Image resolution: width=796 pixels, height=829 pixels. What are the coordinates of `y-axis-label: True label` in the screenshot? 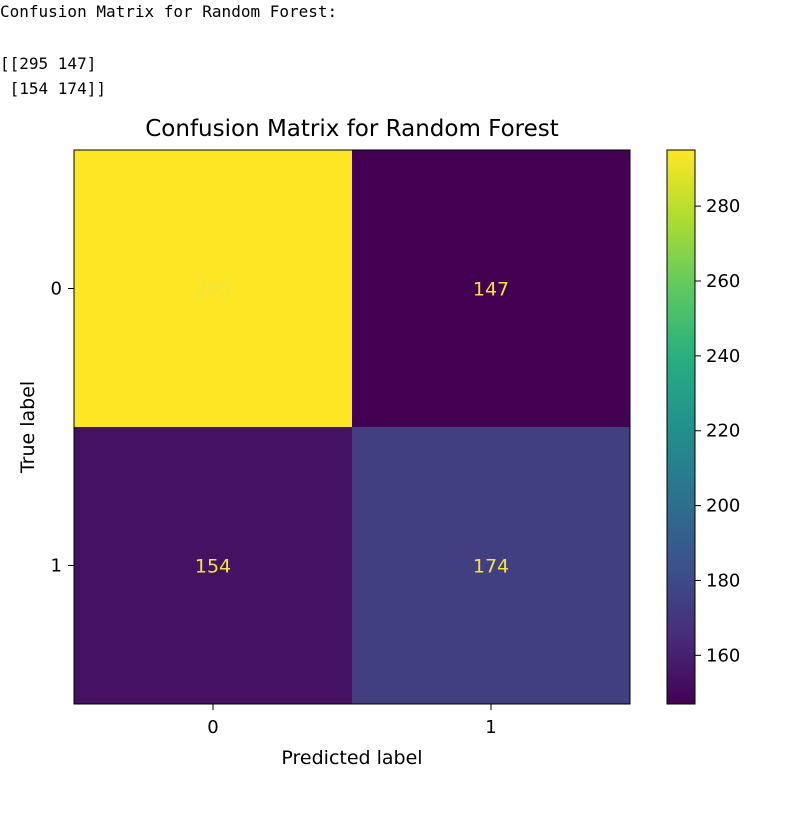 It's located at (28, 427).